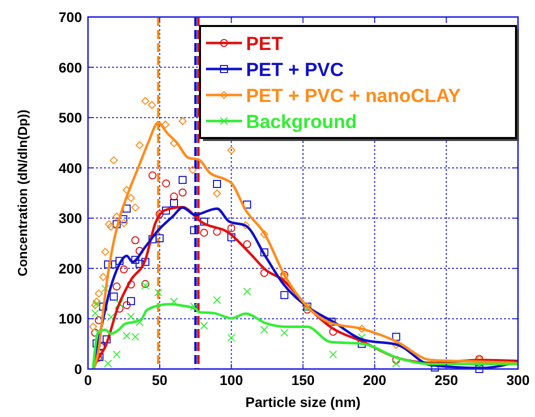  I want to click on x-axis-title: Particle size (nm), so click(303, 402).